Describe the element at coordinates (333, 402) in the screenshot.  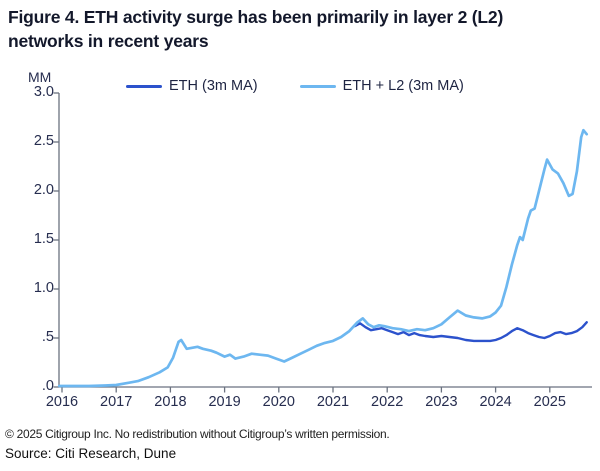
I see `x-tick-label: 2021` at that location.